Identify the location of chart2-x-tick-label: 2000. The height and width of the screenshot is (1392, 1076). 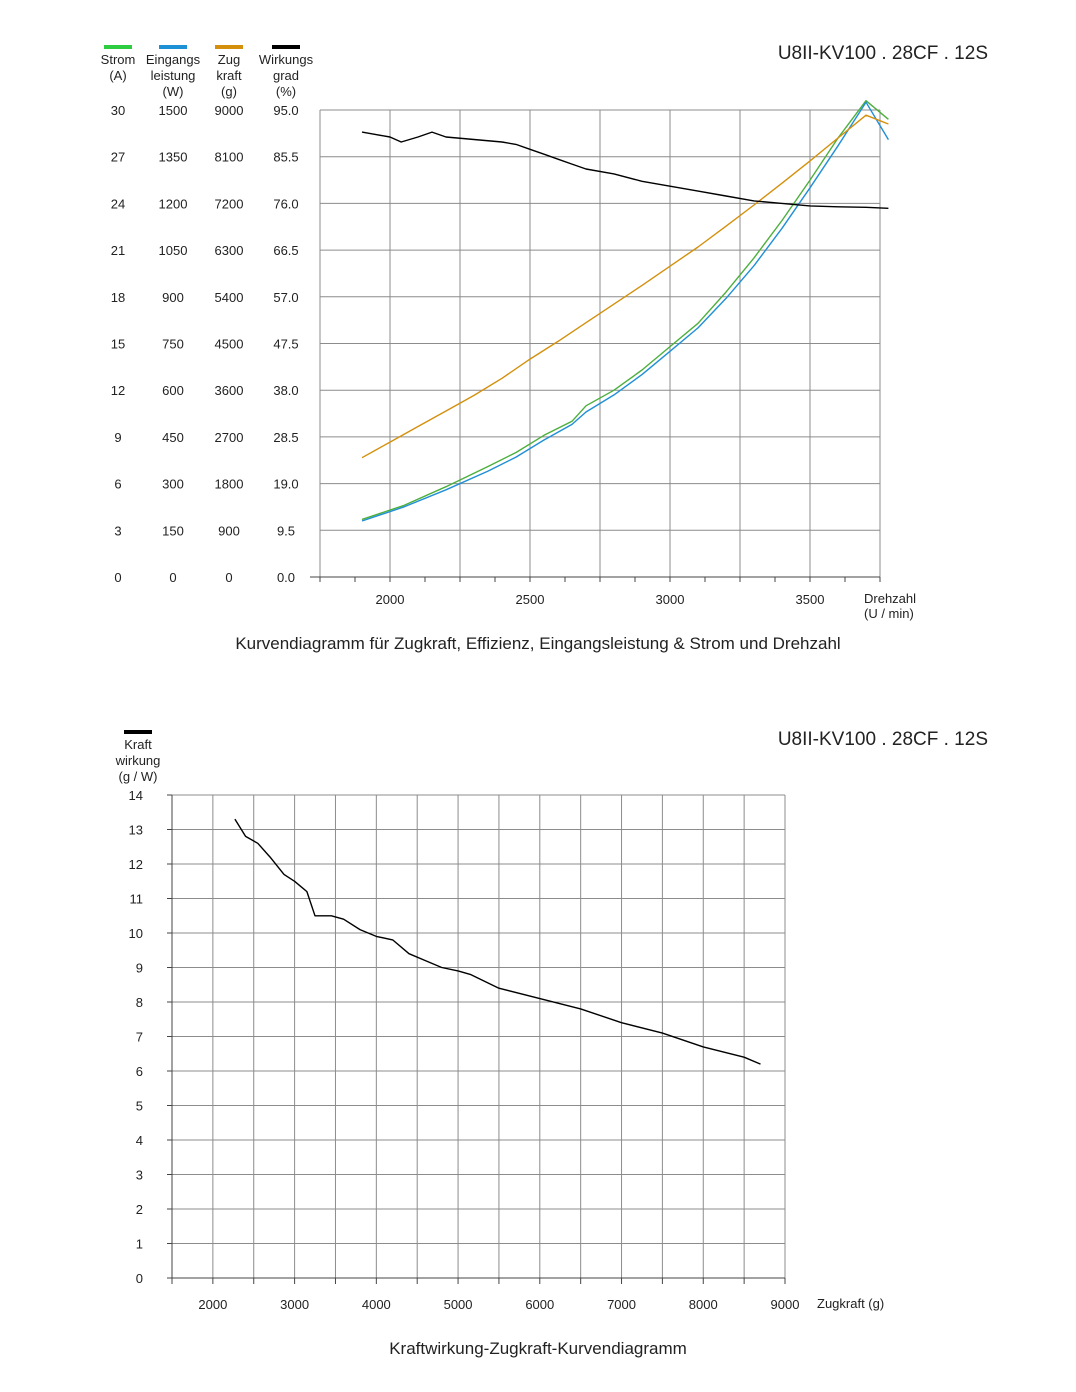
(212, 1304).